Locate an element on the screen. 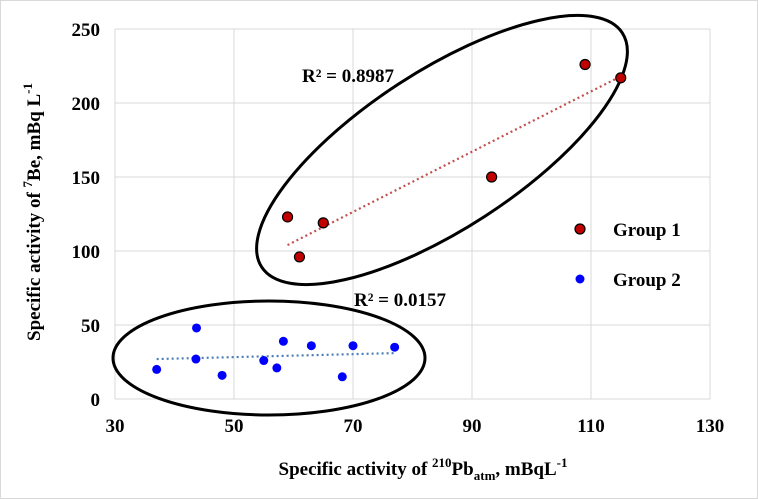 This screenshot has height=499, width=758. x-tick-label: 70 is located at coordinates (353, 426).